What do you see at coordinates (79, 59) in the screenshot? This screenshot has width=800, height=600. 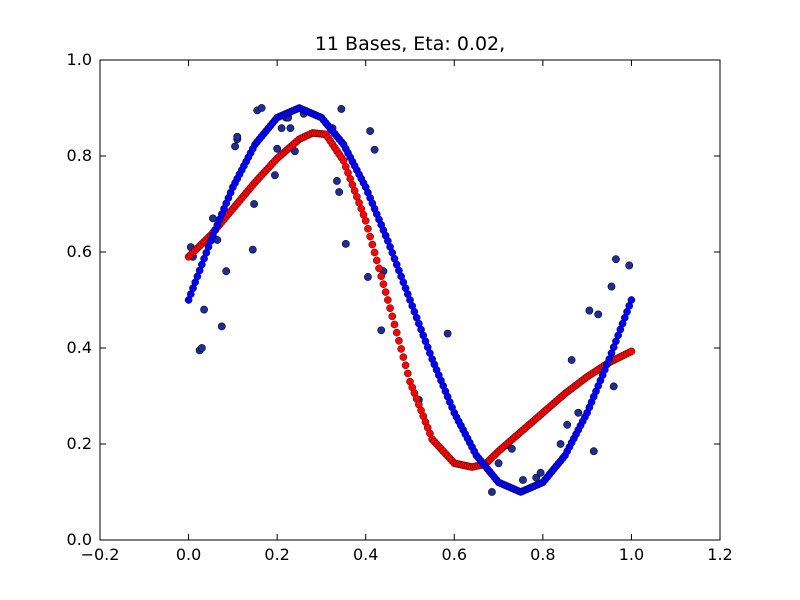 I see `y-tick-label: 1.0` at bounding box center [79, 59].